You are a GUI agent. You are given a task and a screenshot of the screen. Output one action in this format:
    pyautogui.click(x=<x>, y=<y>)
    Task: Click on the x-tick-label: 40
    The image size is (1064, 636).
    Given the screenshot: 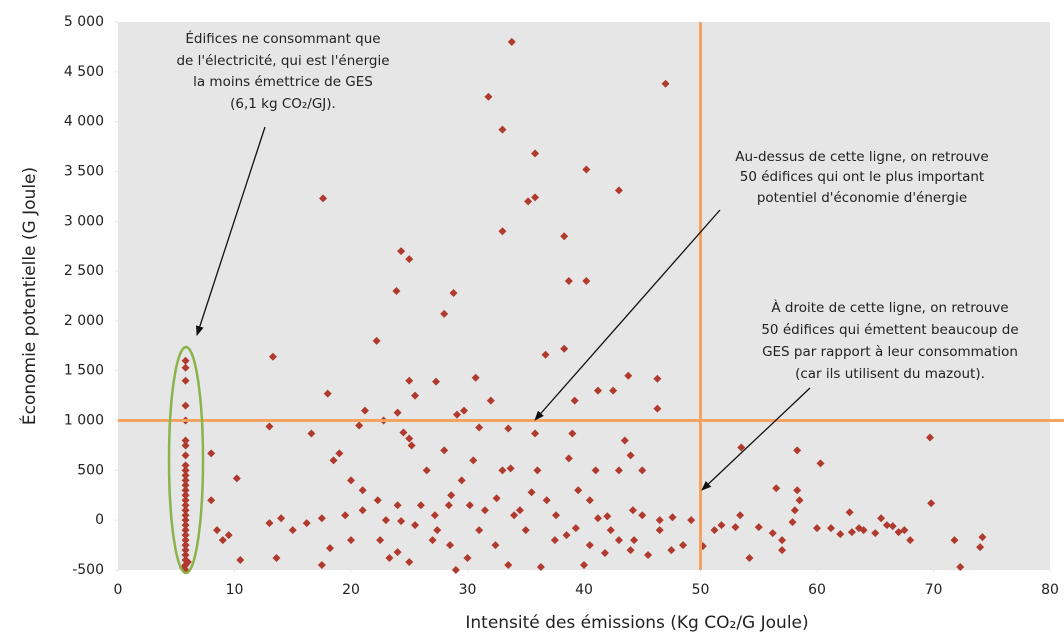 What is the action you would take?
    pyautogui.click(x=584, y=590)
    